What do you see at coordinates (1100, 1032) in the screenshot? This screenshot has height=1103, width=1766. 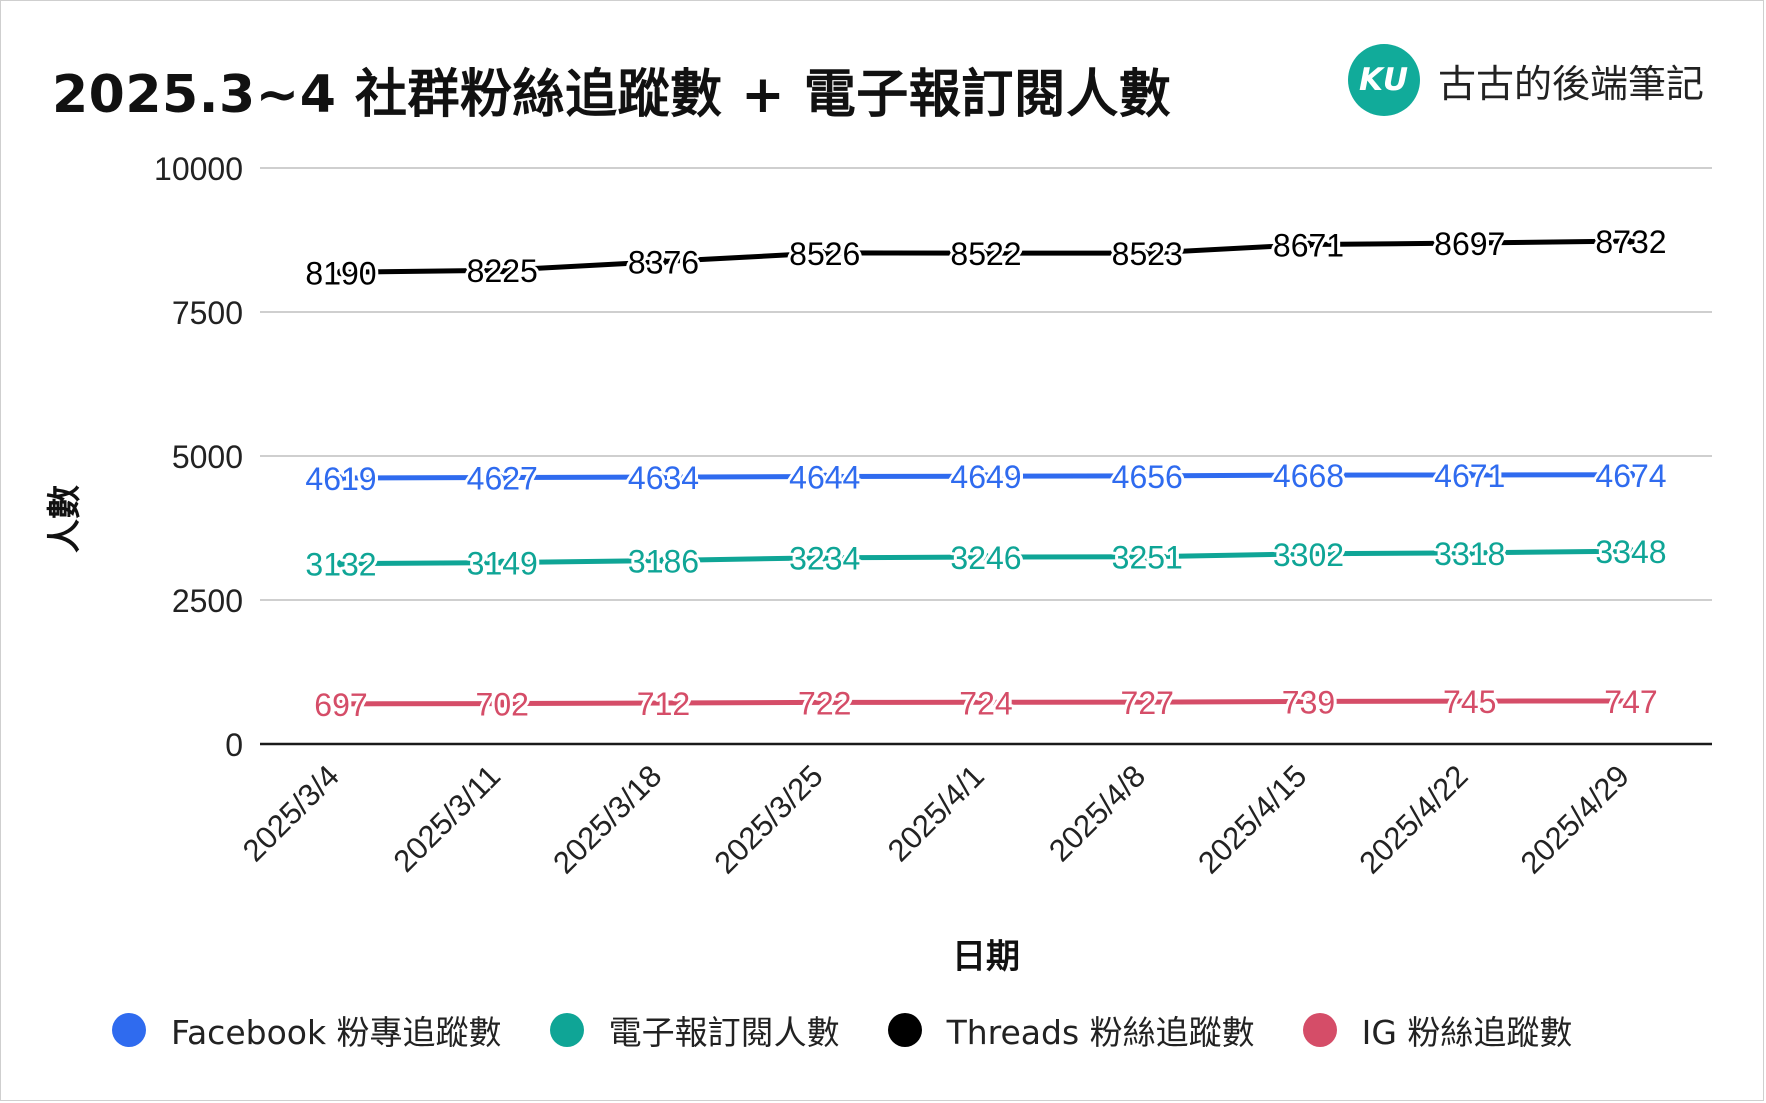 I see `legend-label: Threads 粉絲追蹤數` at bounding box center [1100, 1032].